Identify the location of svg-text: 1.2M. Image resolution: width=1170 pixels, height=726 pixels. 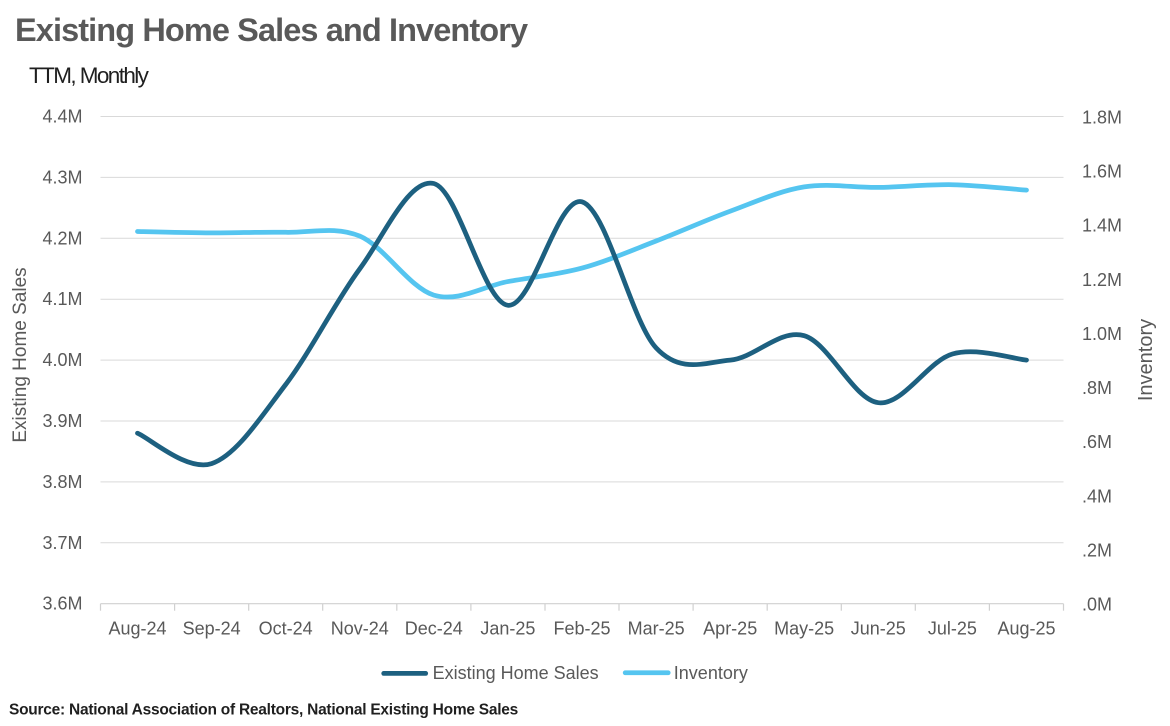
(1102, 280).